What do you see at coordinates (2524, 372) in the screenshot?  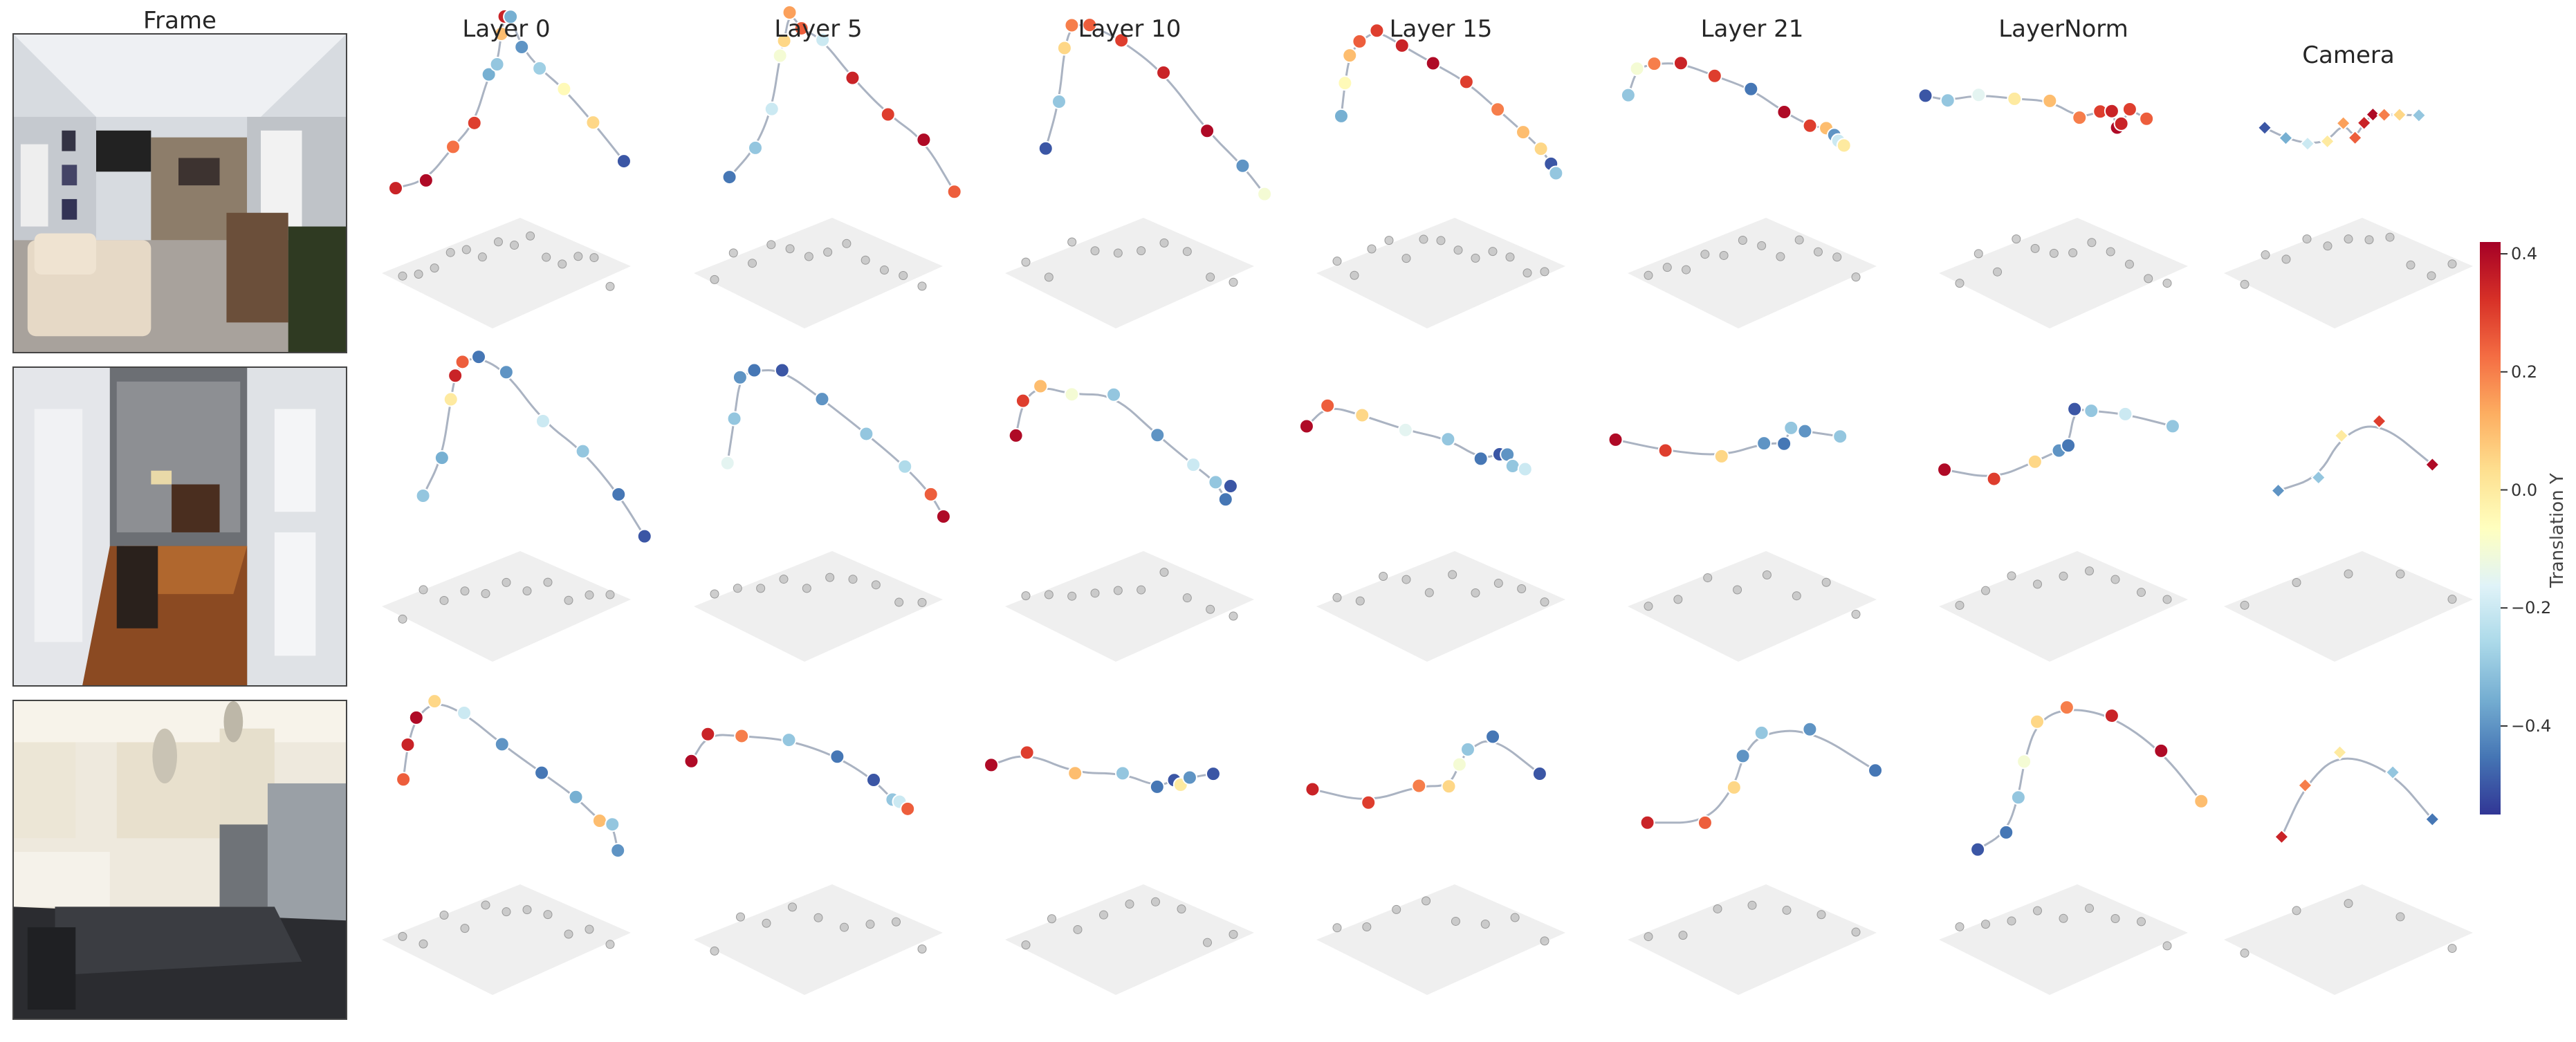 I see `colorbar-tick-label: 0.2` at bounding box center [2524, 372].